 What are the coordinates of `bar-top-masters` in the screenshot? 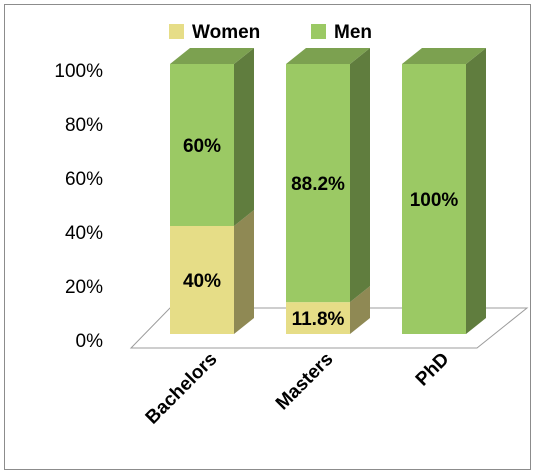 It's located at (328, 56).